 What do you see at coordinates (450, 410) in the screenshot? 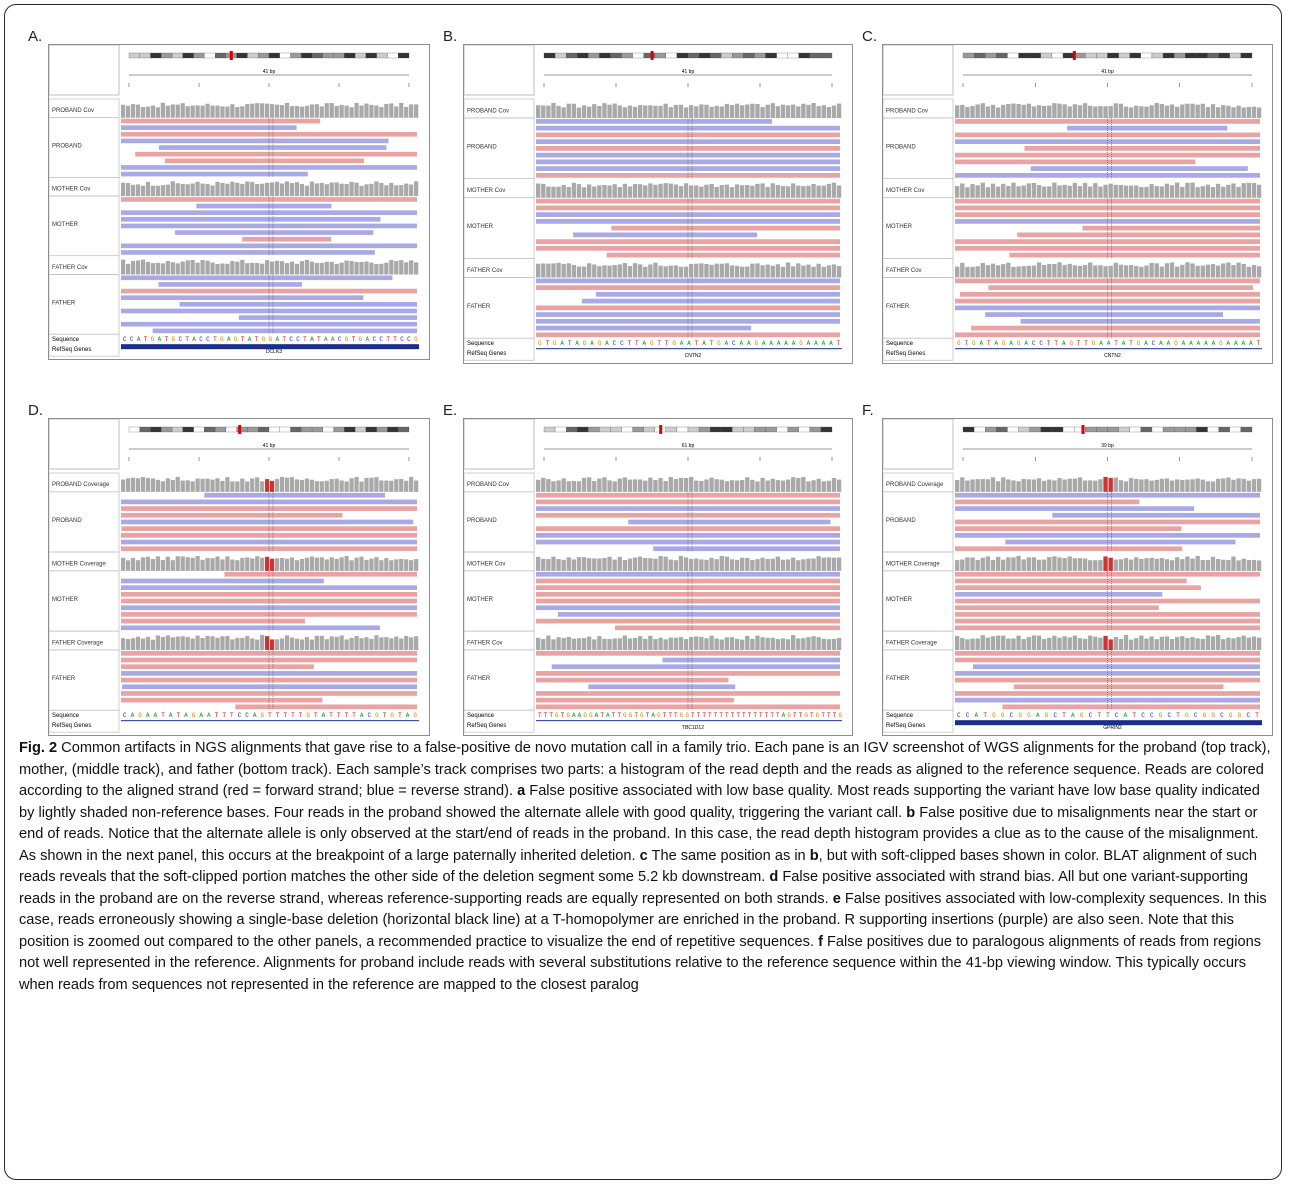
I see `panel-letter: E.` at bounding box center [450, 410].